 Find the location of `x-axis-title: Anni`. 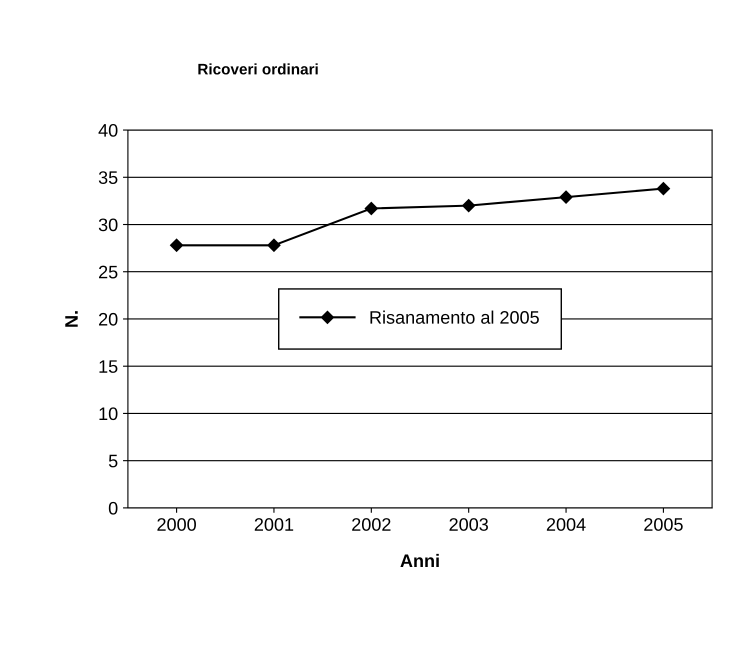

x-axis-title: Anni is located at coordinates (419, 560).